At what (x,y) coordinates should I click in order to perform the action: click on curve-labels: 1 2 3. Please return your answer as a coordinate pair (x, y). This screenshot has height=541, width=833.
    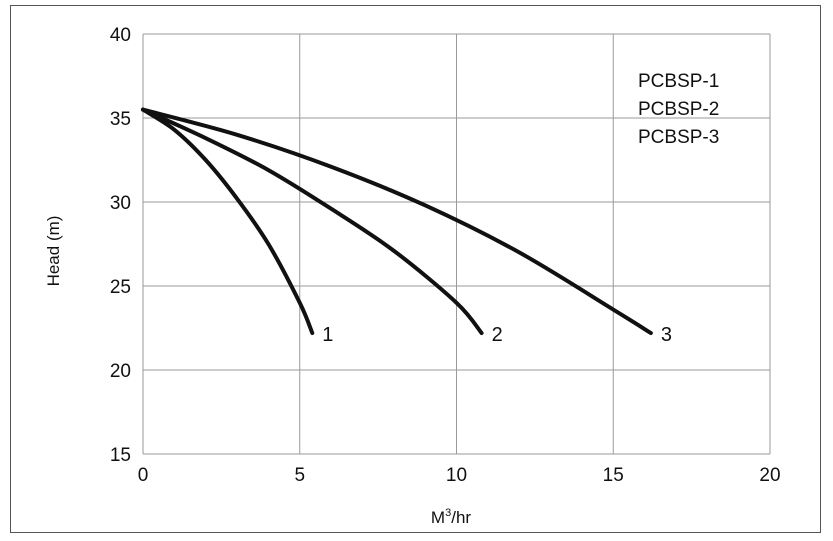
    Looking at the image, I should click on (497, 335).